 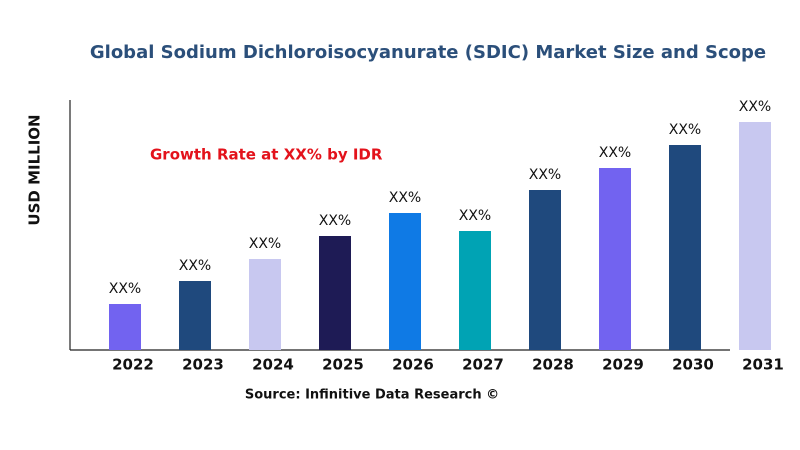 What do you see at coordinates (623, 365) in the screenshot?
I see `x-tick-label: 2029` at bounding box center [623, 365].